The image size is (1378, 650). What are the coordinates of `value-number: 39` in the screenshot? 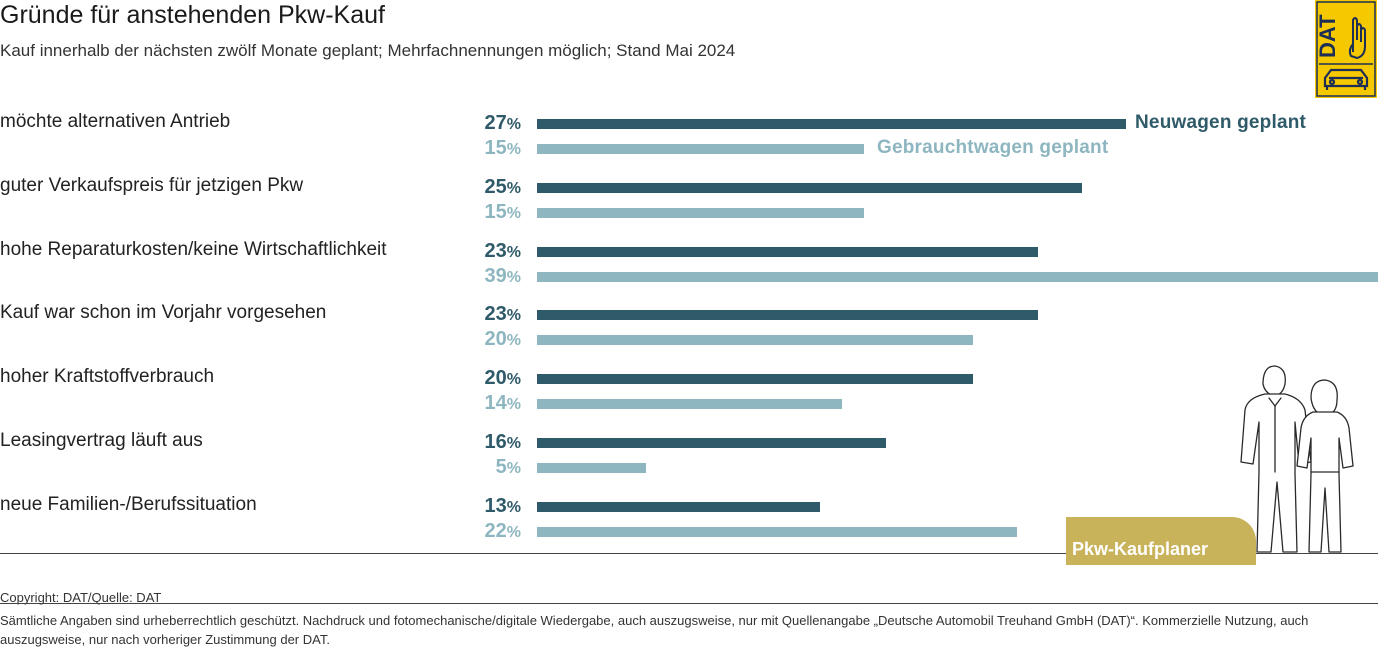 It's located at (495, 275).